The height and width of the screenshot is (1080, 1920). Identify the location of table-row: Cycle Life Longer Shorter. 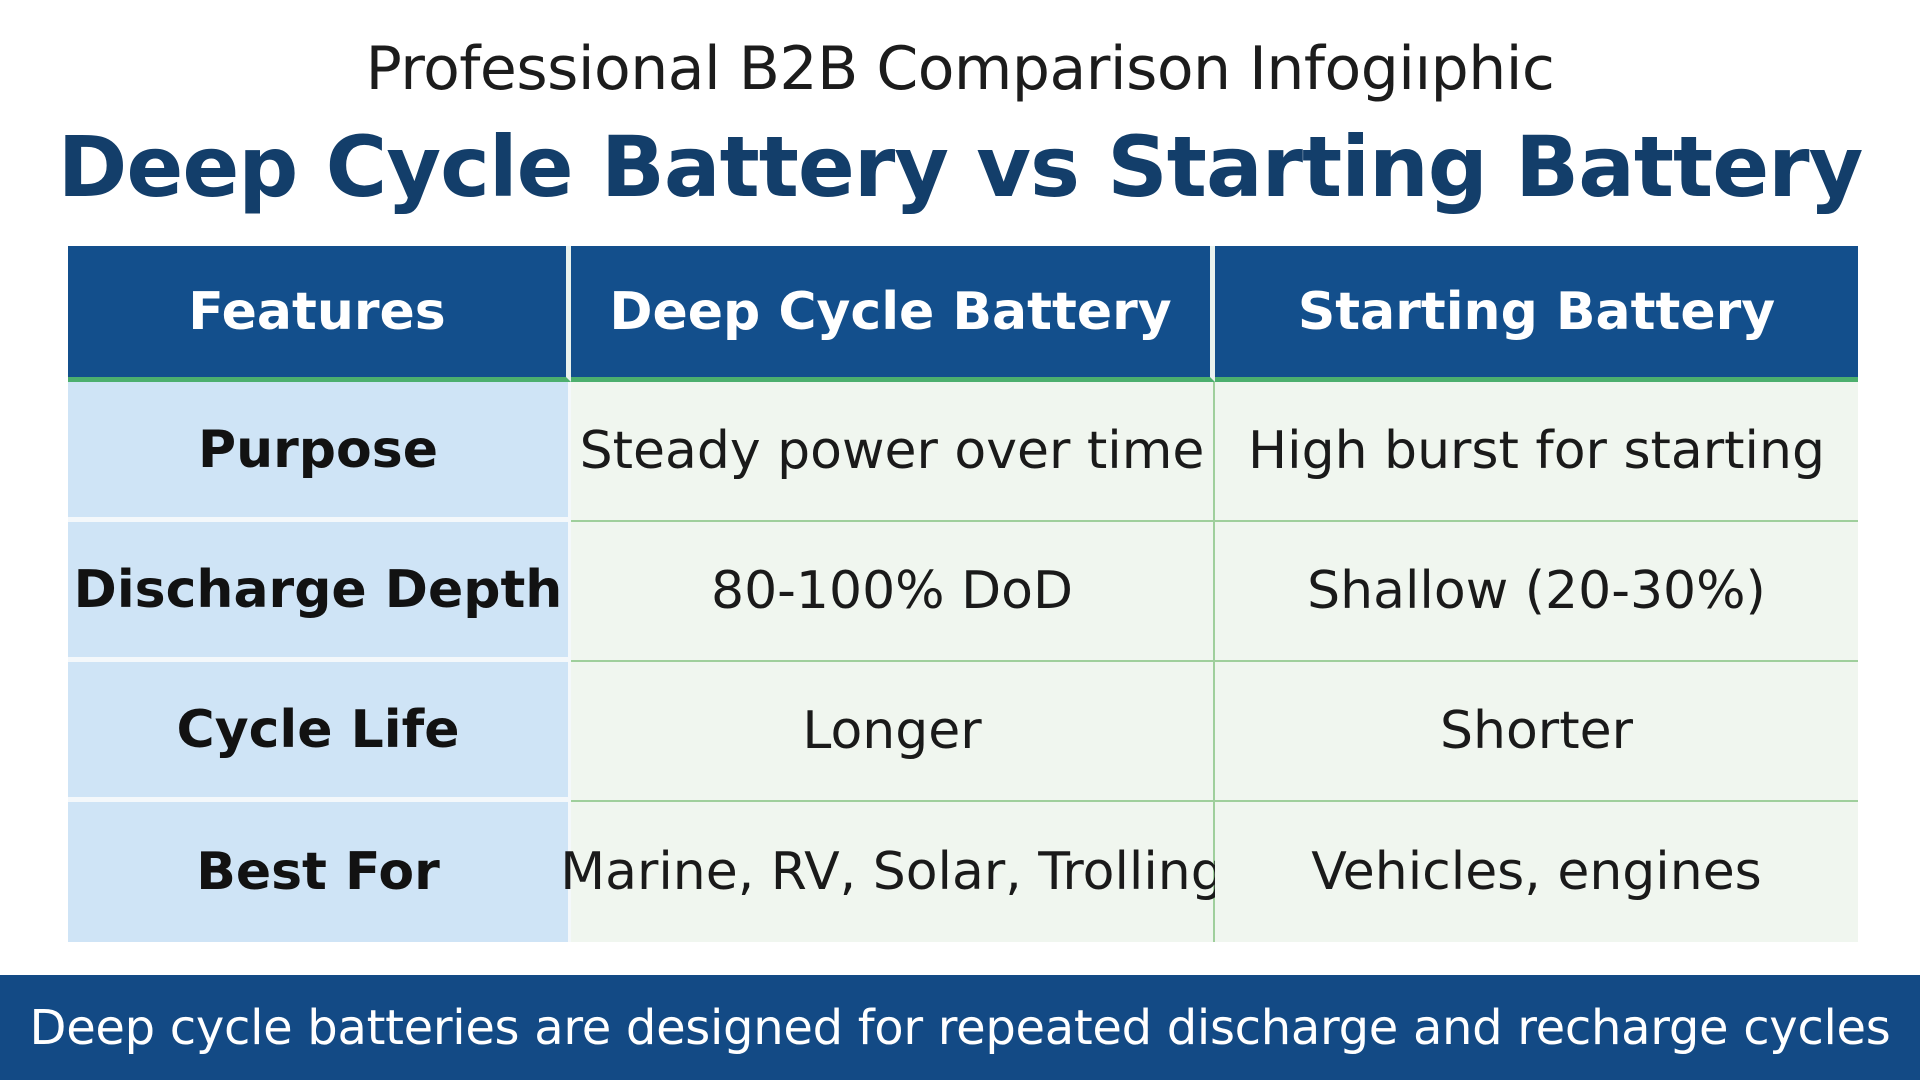
(963, 732).